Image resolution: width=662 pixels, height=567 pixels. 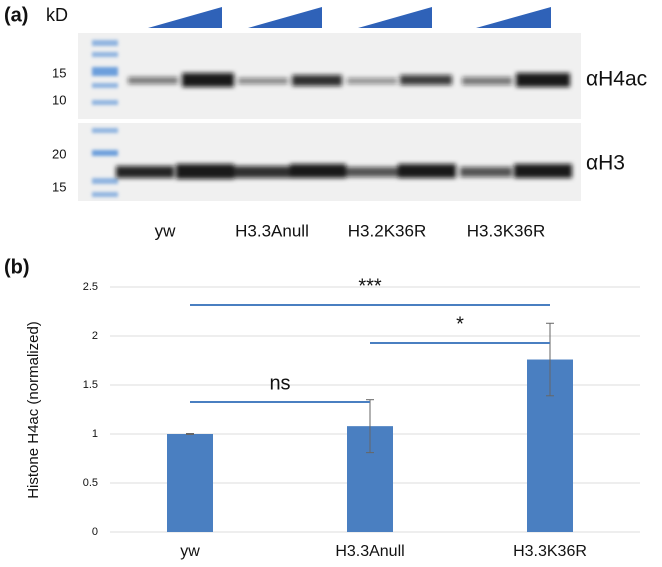 What do you see at coordinates (95, 434) in the screenshot?
I see `y-tick-label: 1` at bounding box center [95, 434].